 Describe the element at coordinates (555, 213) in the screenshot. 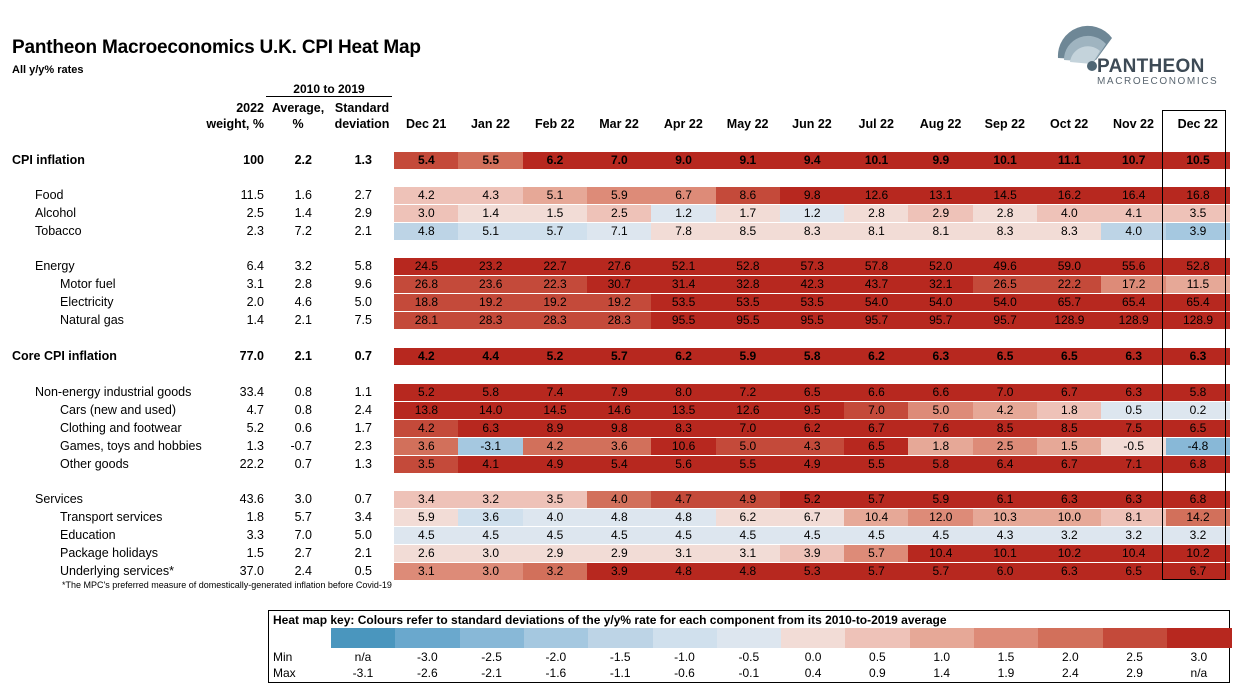

I see `heat-cell: 1.5` at that location.